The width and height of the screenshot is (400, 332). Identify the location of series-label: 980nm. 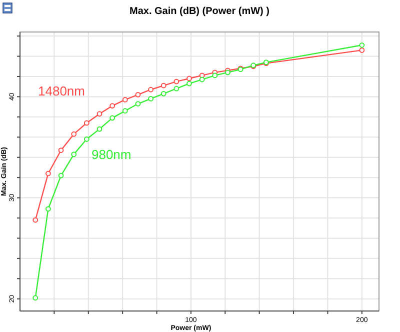
(111, 154).